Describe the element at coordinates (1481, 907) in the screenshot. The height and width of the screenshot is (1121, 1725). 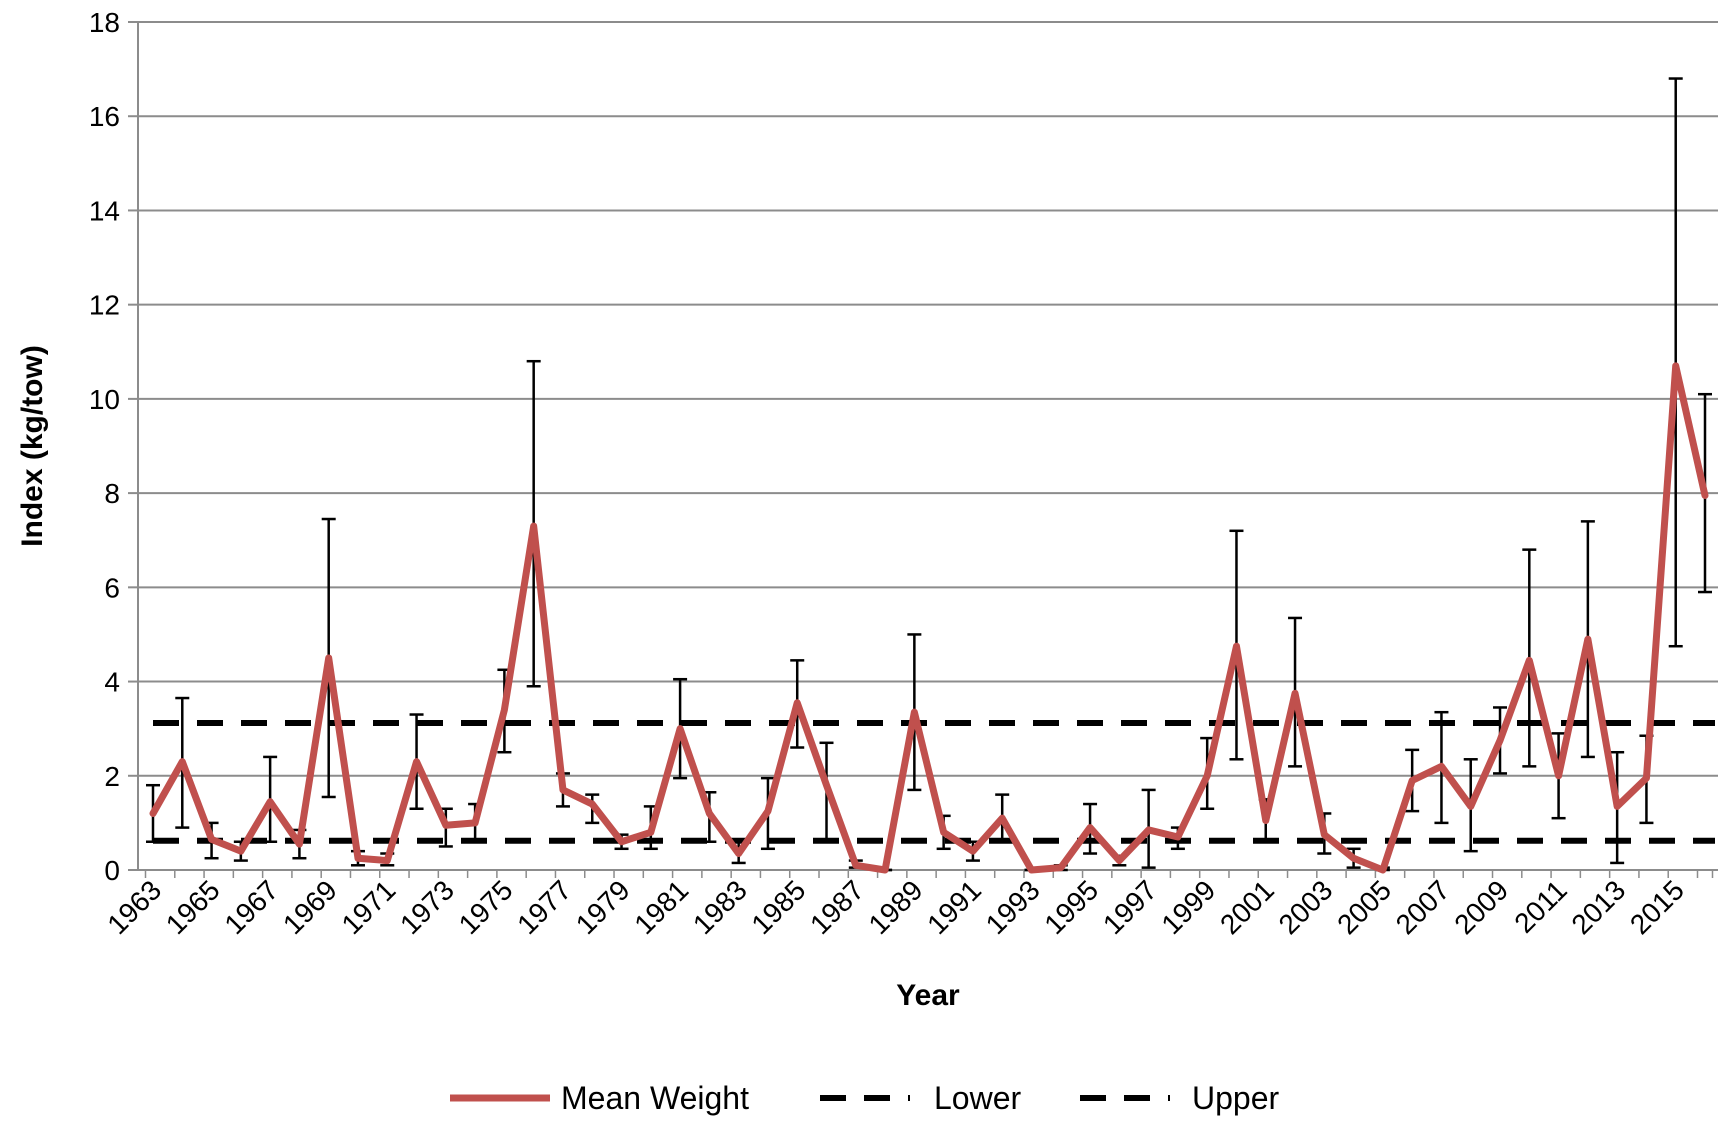
I see `x-tick-label-2009: 2009` at that location.